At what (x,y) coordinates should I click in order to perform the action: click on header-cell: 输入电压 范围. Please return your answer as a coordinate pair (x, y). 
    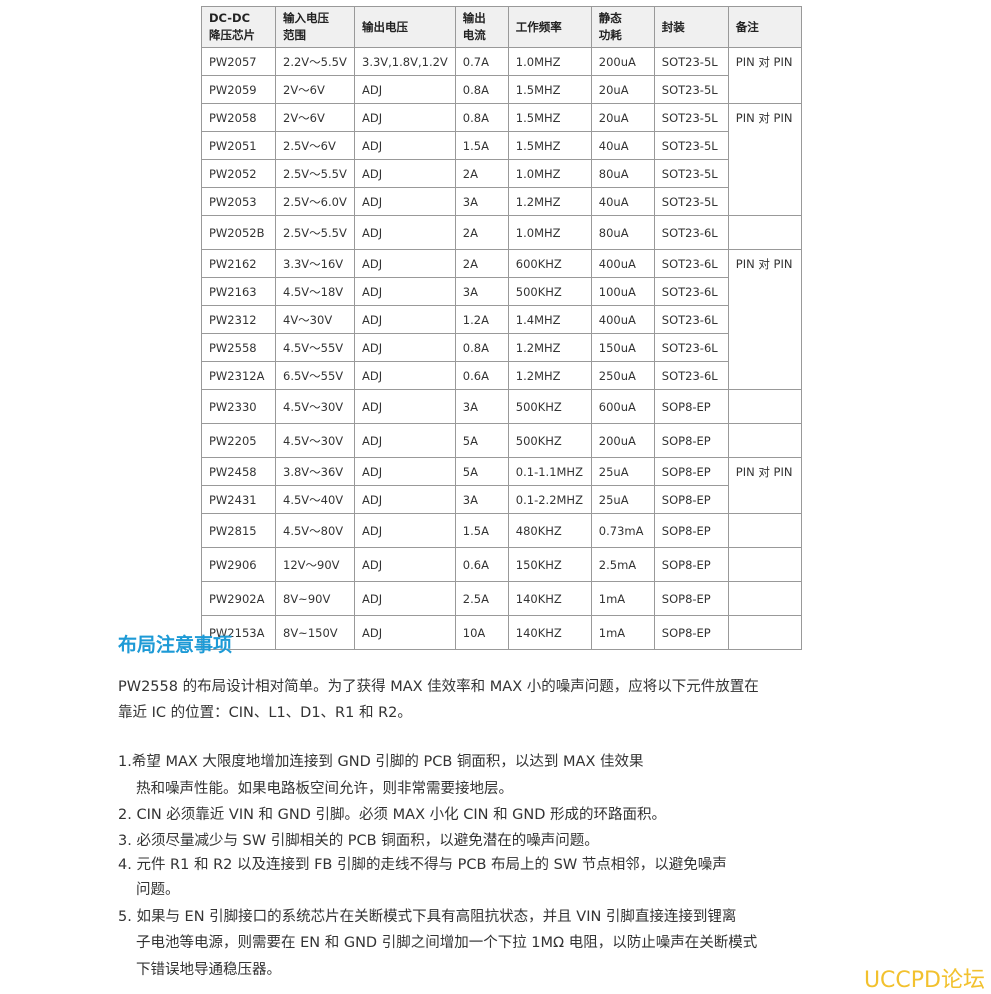
    Looking at the image, I should click on (315, 27).